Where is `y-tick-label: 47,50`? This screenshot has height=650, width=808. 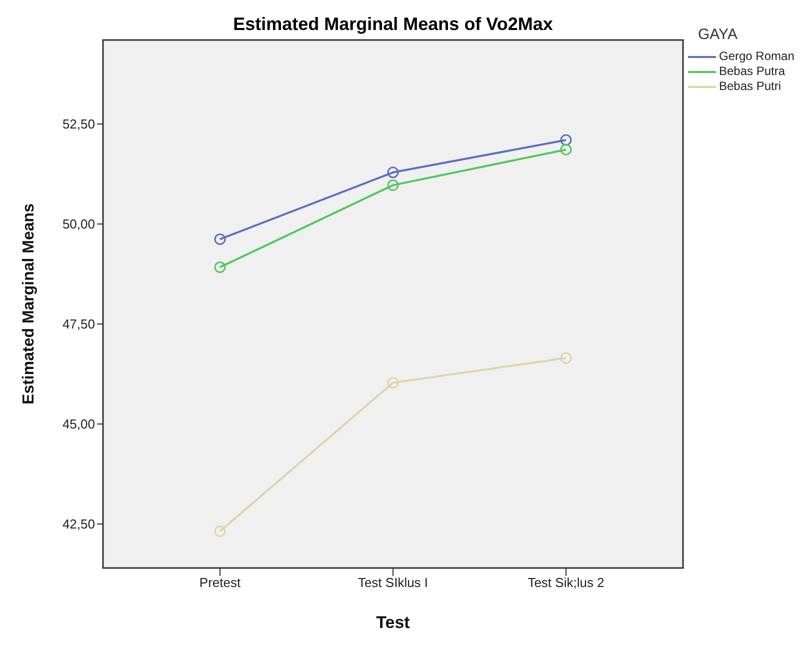
y-tick-label: 47,50 is located at coordinates (78, 324).